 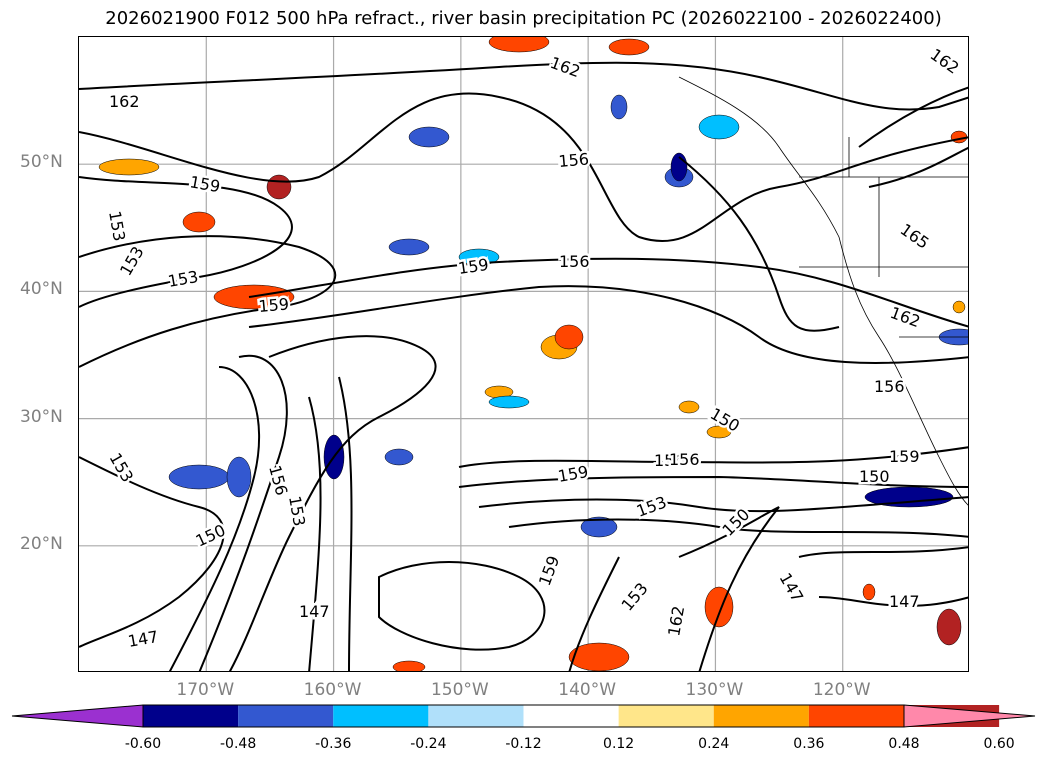 I want to click on colorbar-tick-label: -0.48, so click(x=238, y=744).